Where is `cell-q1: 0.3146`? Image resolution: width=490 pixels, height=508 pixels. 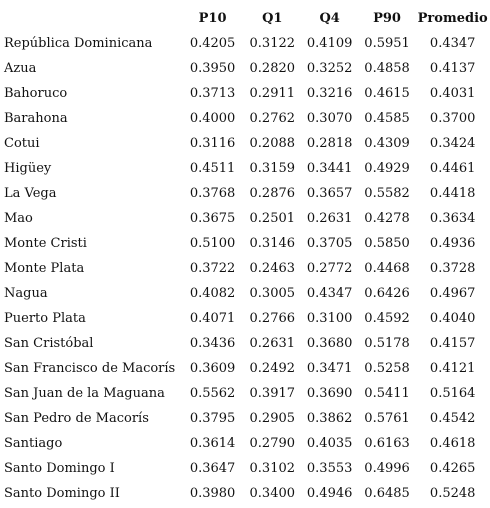
cell-q1: 0.3146 is located at coordinates (272, 243).